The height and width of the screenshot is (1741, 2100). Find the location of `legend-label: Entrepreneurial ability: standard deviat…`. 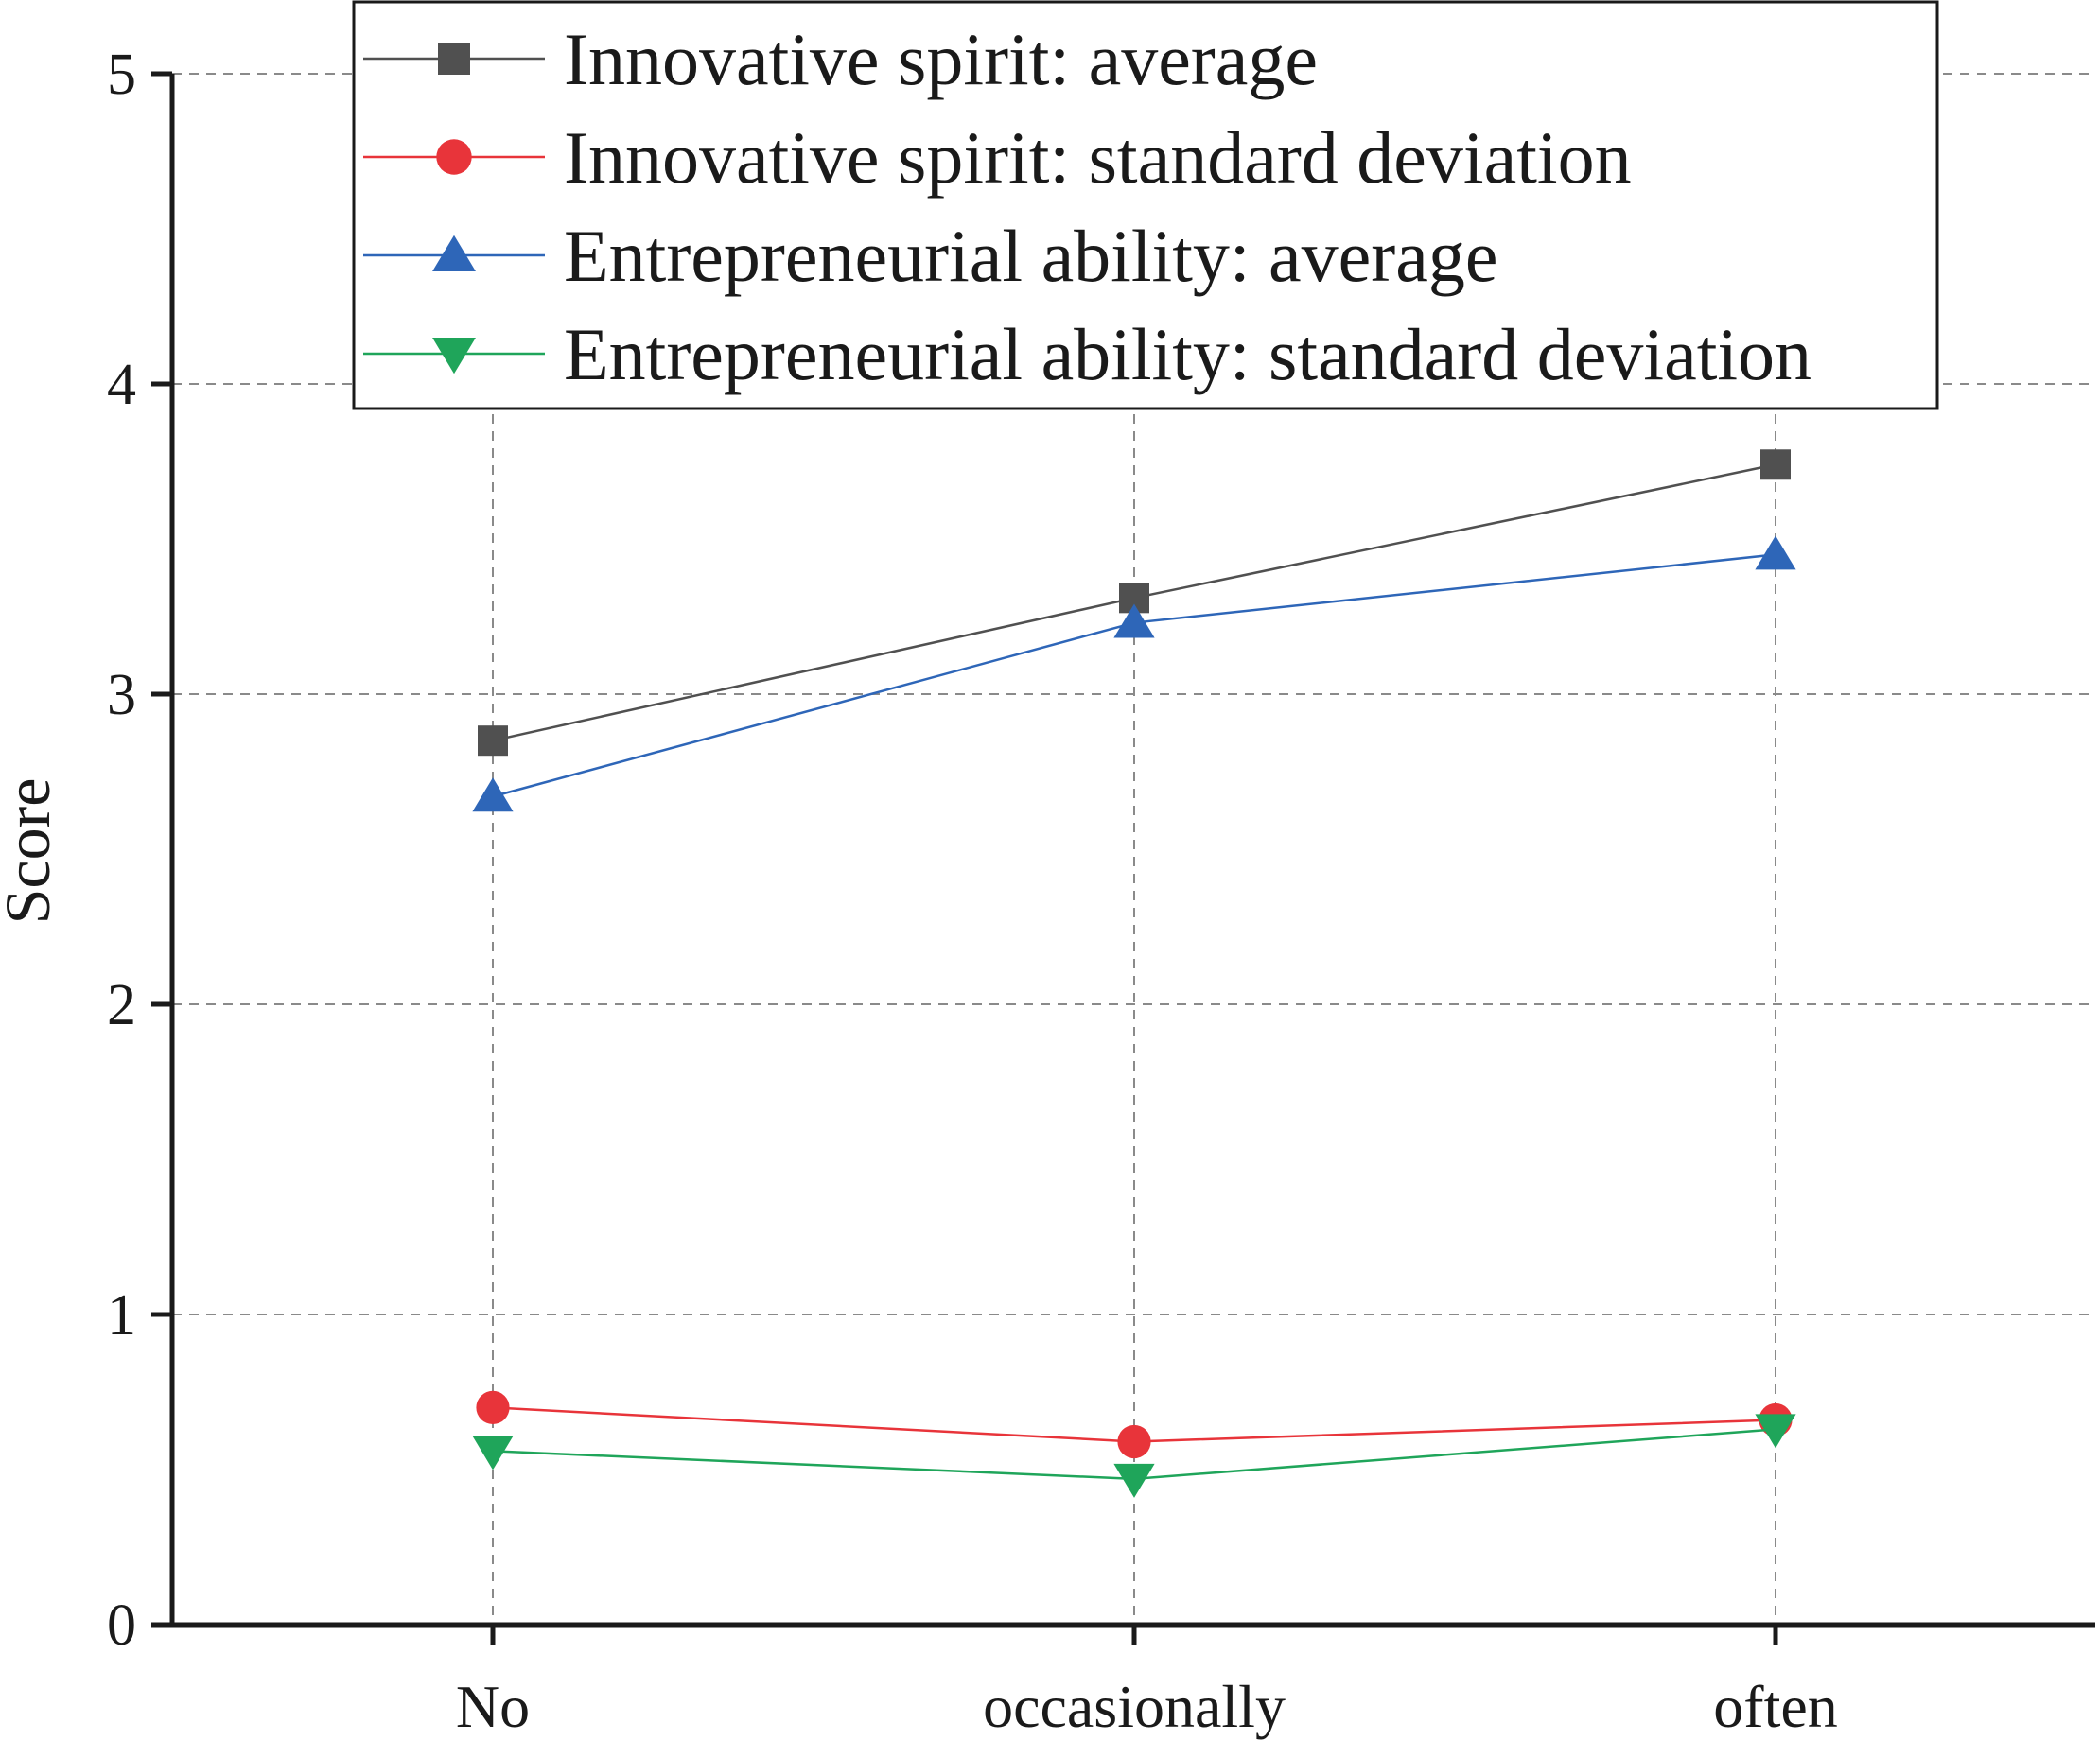

legend-label: Entrepreneurial ability: standard deviat… is located at coordinates (1187, 354).